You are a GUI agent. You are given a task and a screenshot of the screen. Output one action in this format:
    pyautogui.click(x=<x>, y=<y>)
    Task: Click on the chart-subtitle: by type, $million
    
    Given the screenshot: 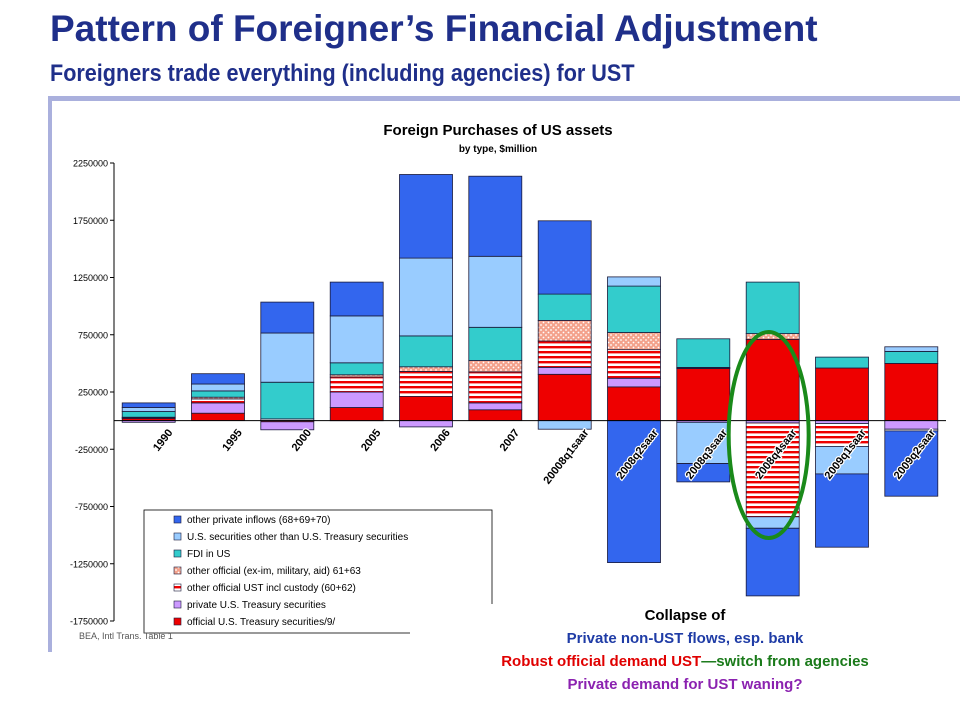 What is the action you would take?
    pyautogui.click(x=498, y=149)
    